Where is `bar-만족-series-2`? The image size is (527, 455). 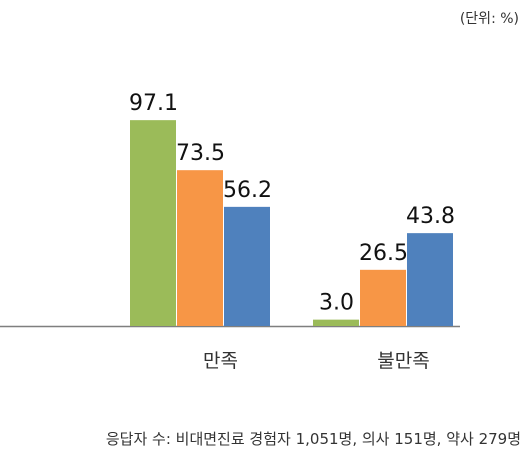 bar-만족-series-2 is located at coordinates (200, 248).